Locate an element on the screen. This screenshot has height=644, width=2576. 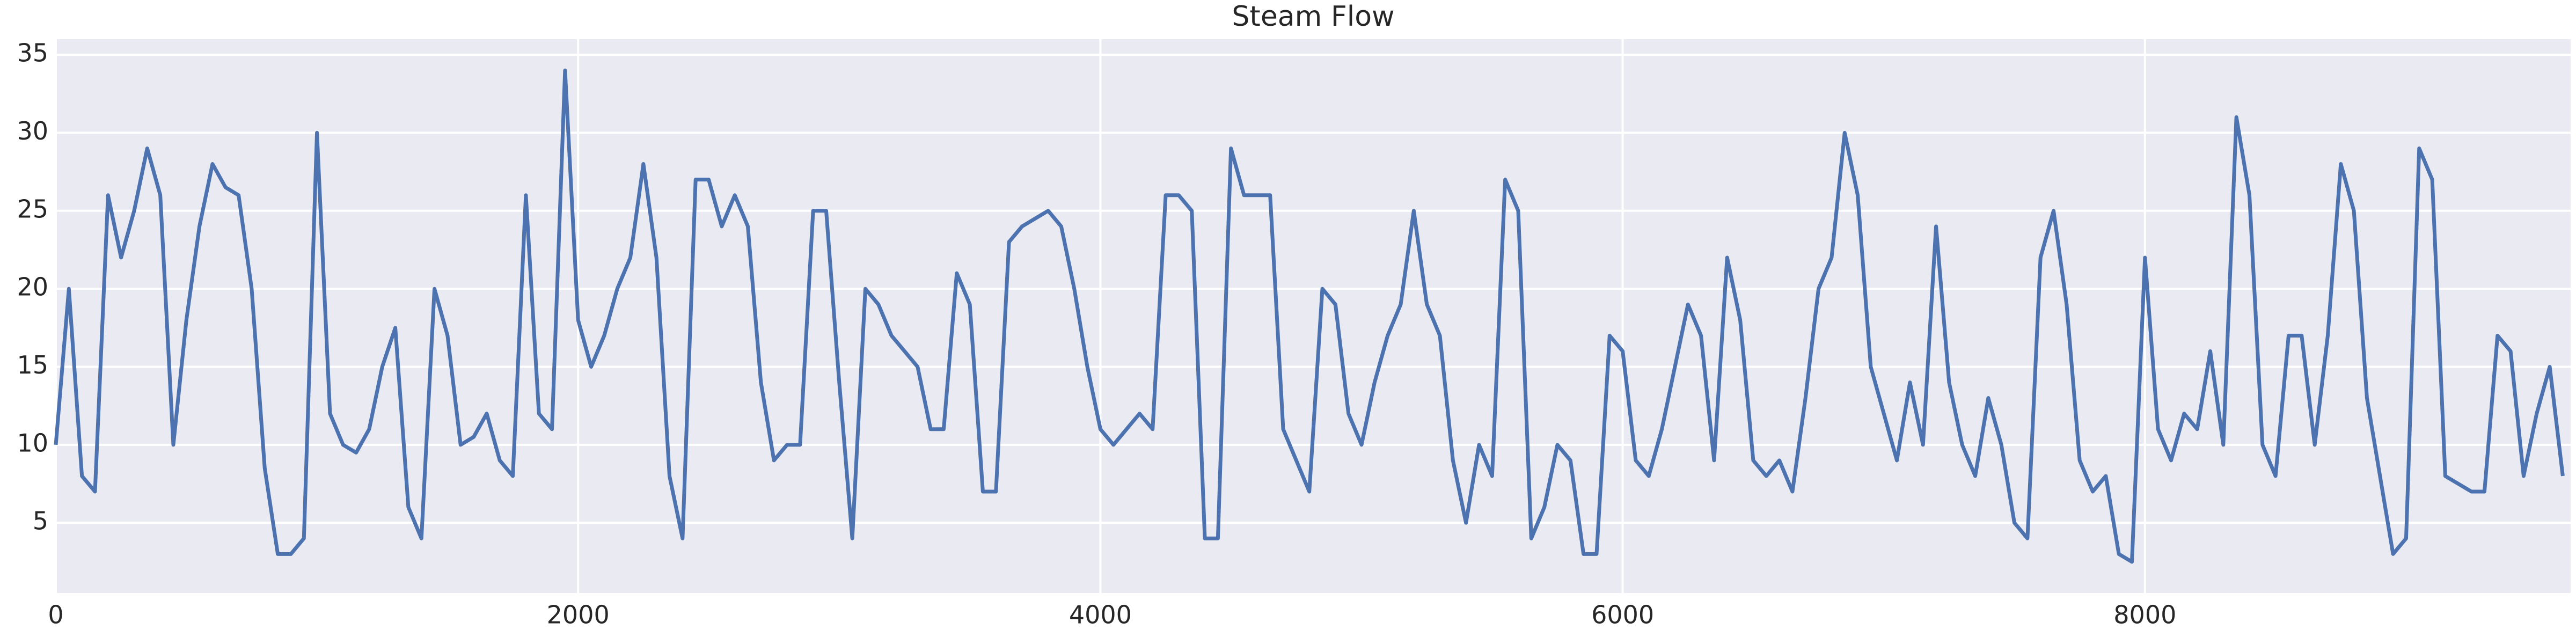
x-tick-label: 8000 is located at coordinates (2144, 615).